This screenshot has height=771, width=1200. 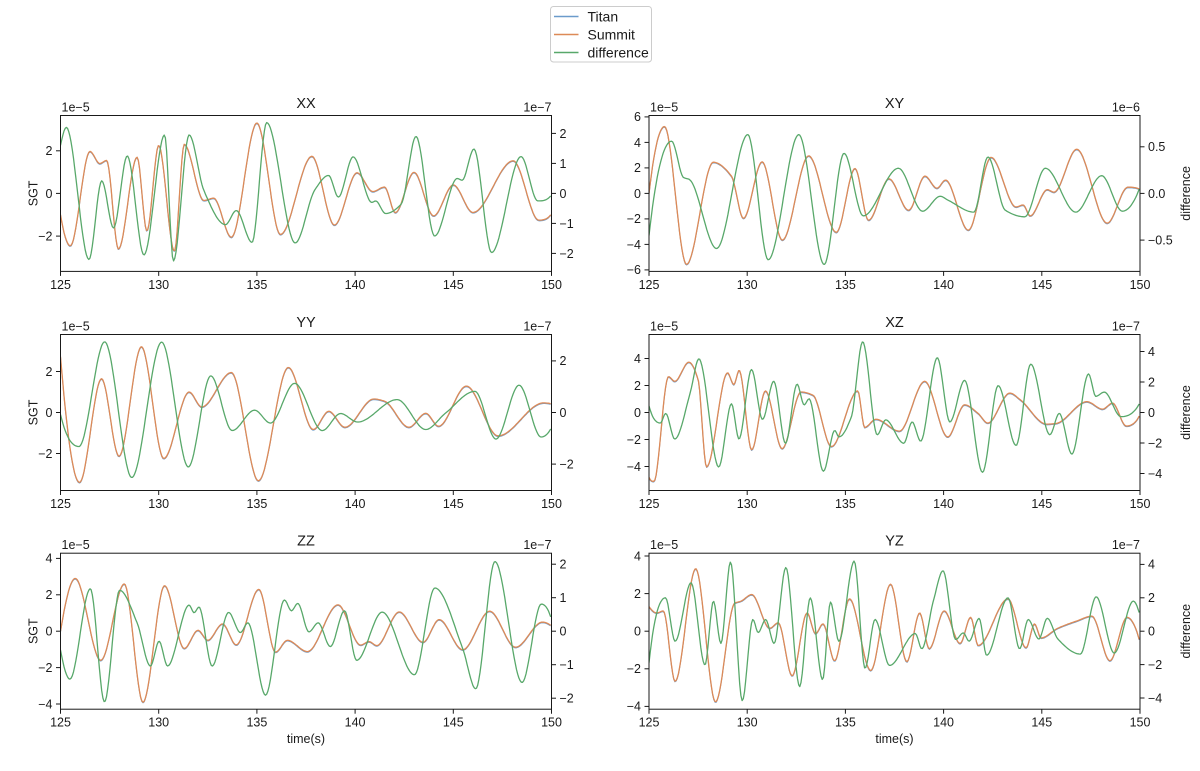 I want to click on svg-text: YZ, so click(x=894, y=542).